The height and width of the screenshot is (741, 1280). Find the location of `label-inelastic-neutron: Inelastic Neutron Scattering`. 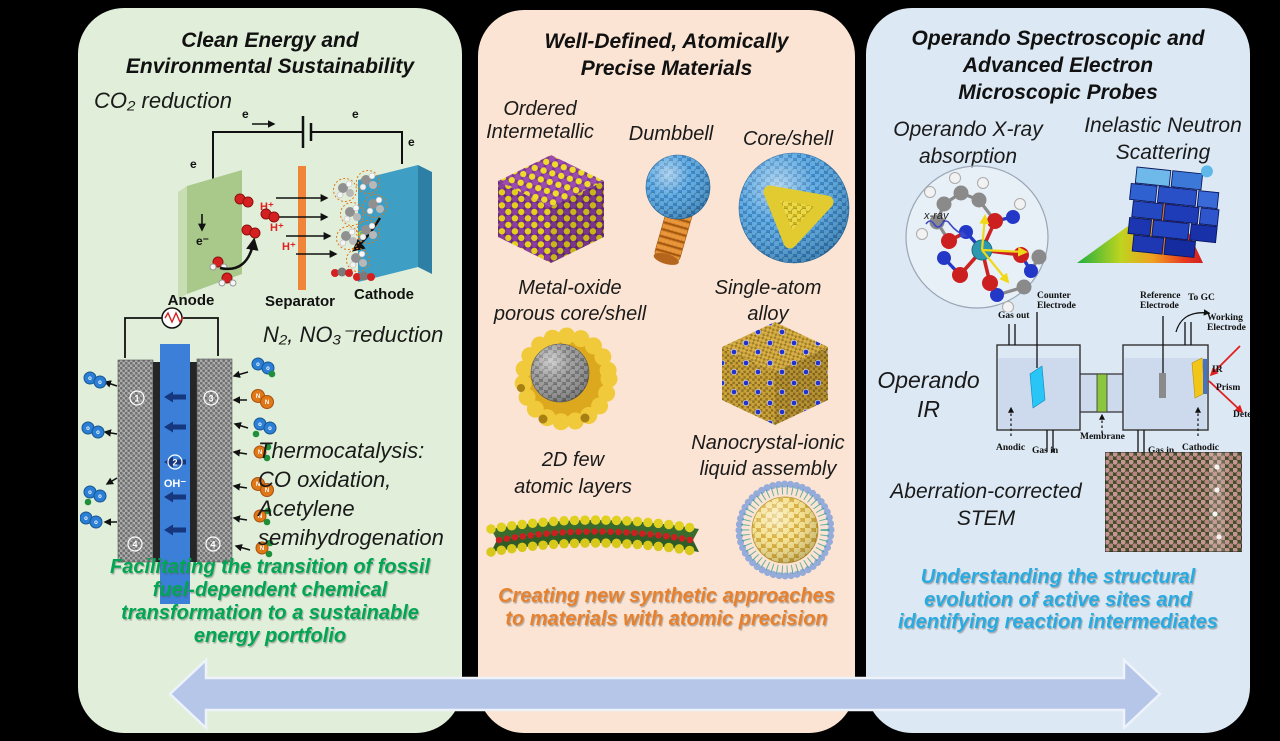

label-inelastic-neutron: Inelastic Neutron Scattering is located at coordinates (1163, 139).